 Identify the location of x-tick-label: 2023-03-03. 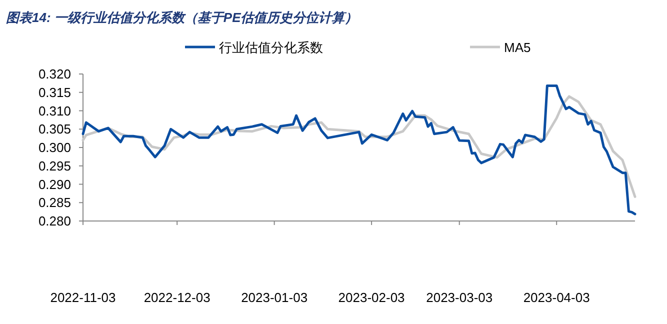
(459, 297).